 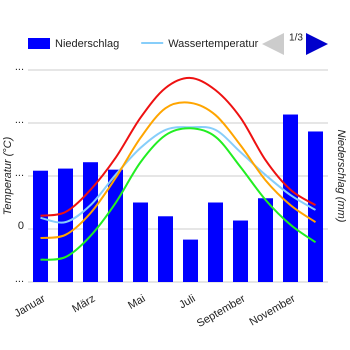 What do you see at coordinates (296, 38) in the screenshot?
I see `pager-label: 1/3` at bounding box center [296, 38].